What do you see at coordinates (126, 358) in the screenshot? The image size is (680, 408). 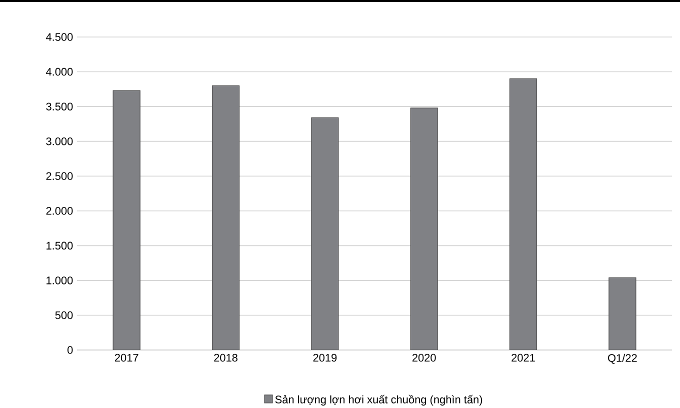 I see `x-tick-label: 2017` at bounding box center [126, 358].